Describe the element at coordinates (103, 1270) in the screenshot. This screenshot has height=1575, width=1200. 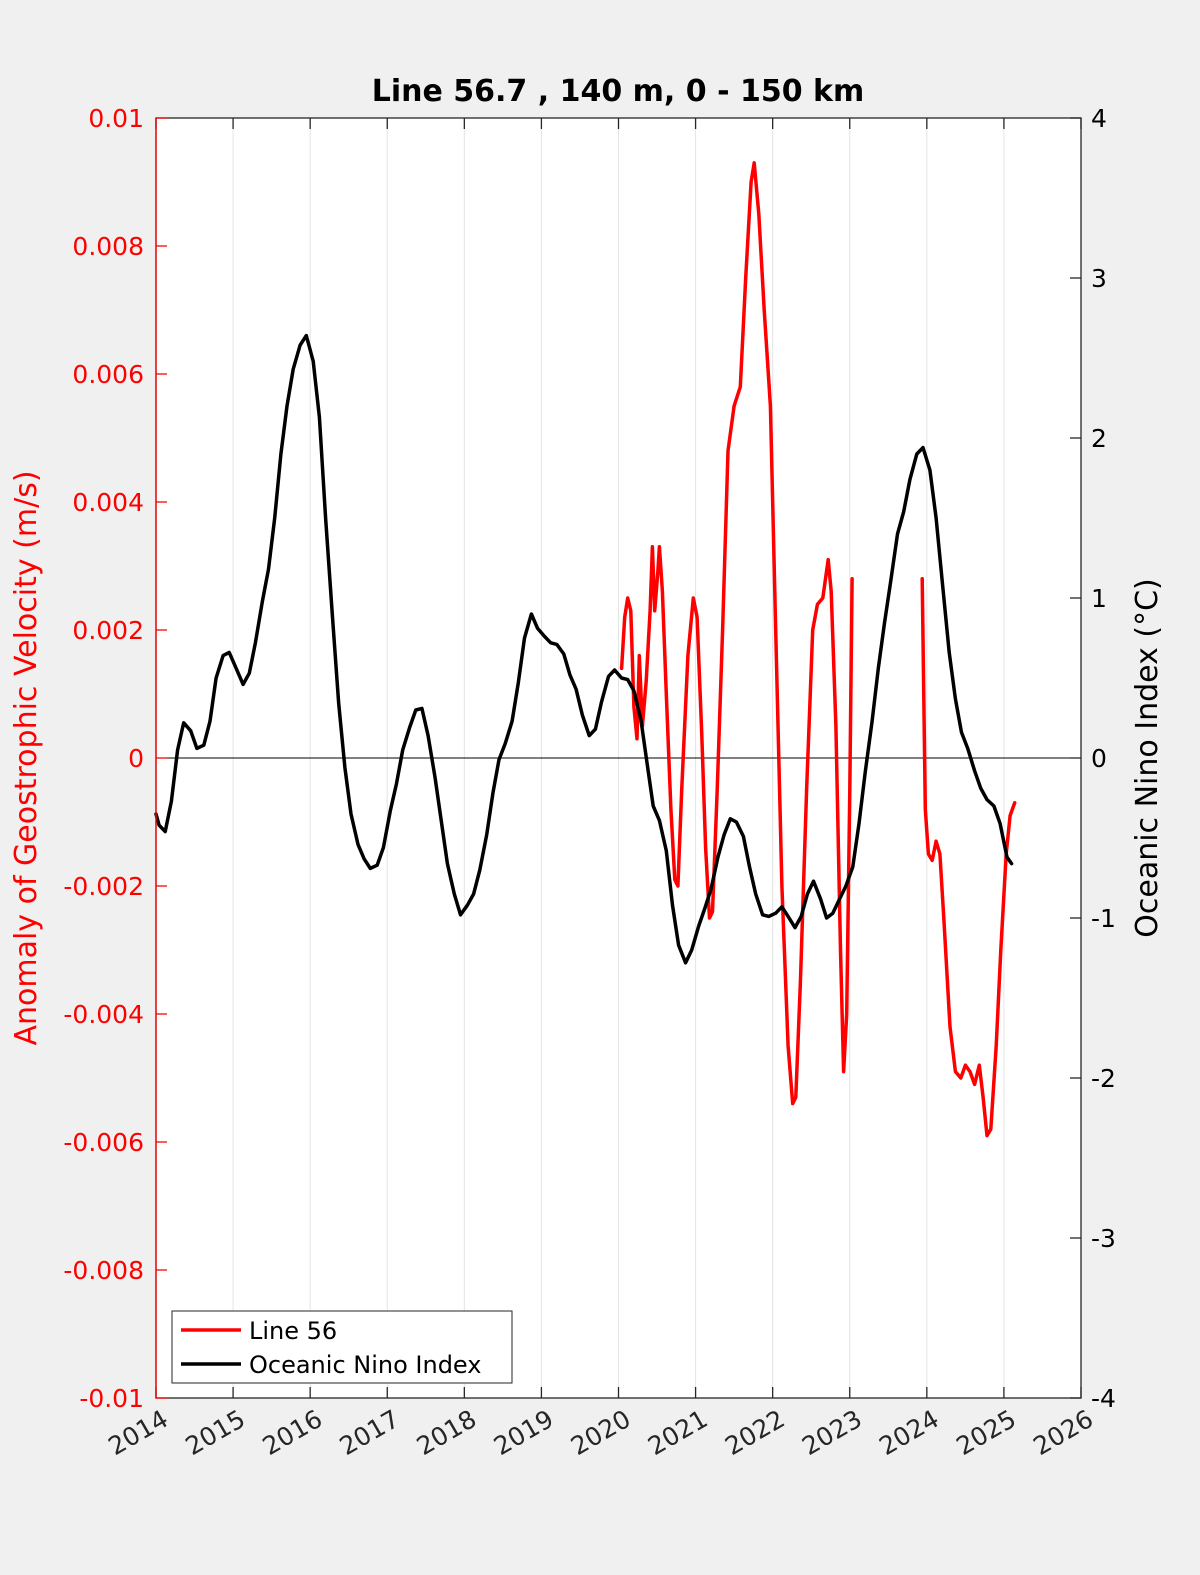
I see `left-tick-label: -0.008` at that location.